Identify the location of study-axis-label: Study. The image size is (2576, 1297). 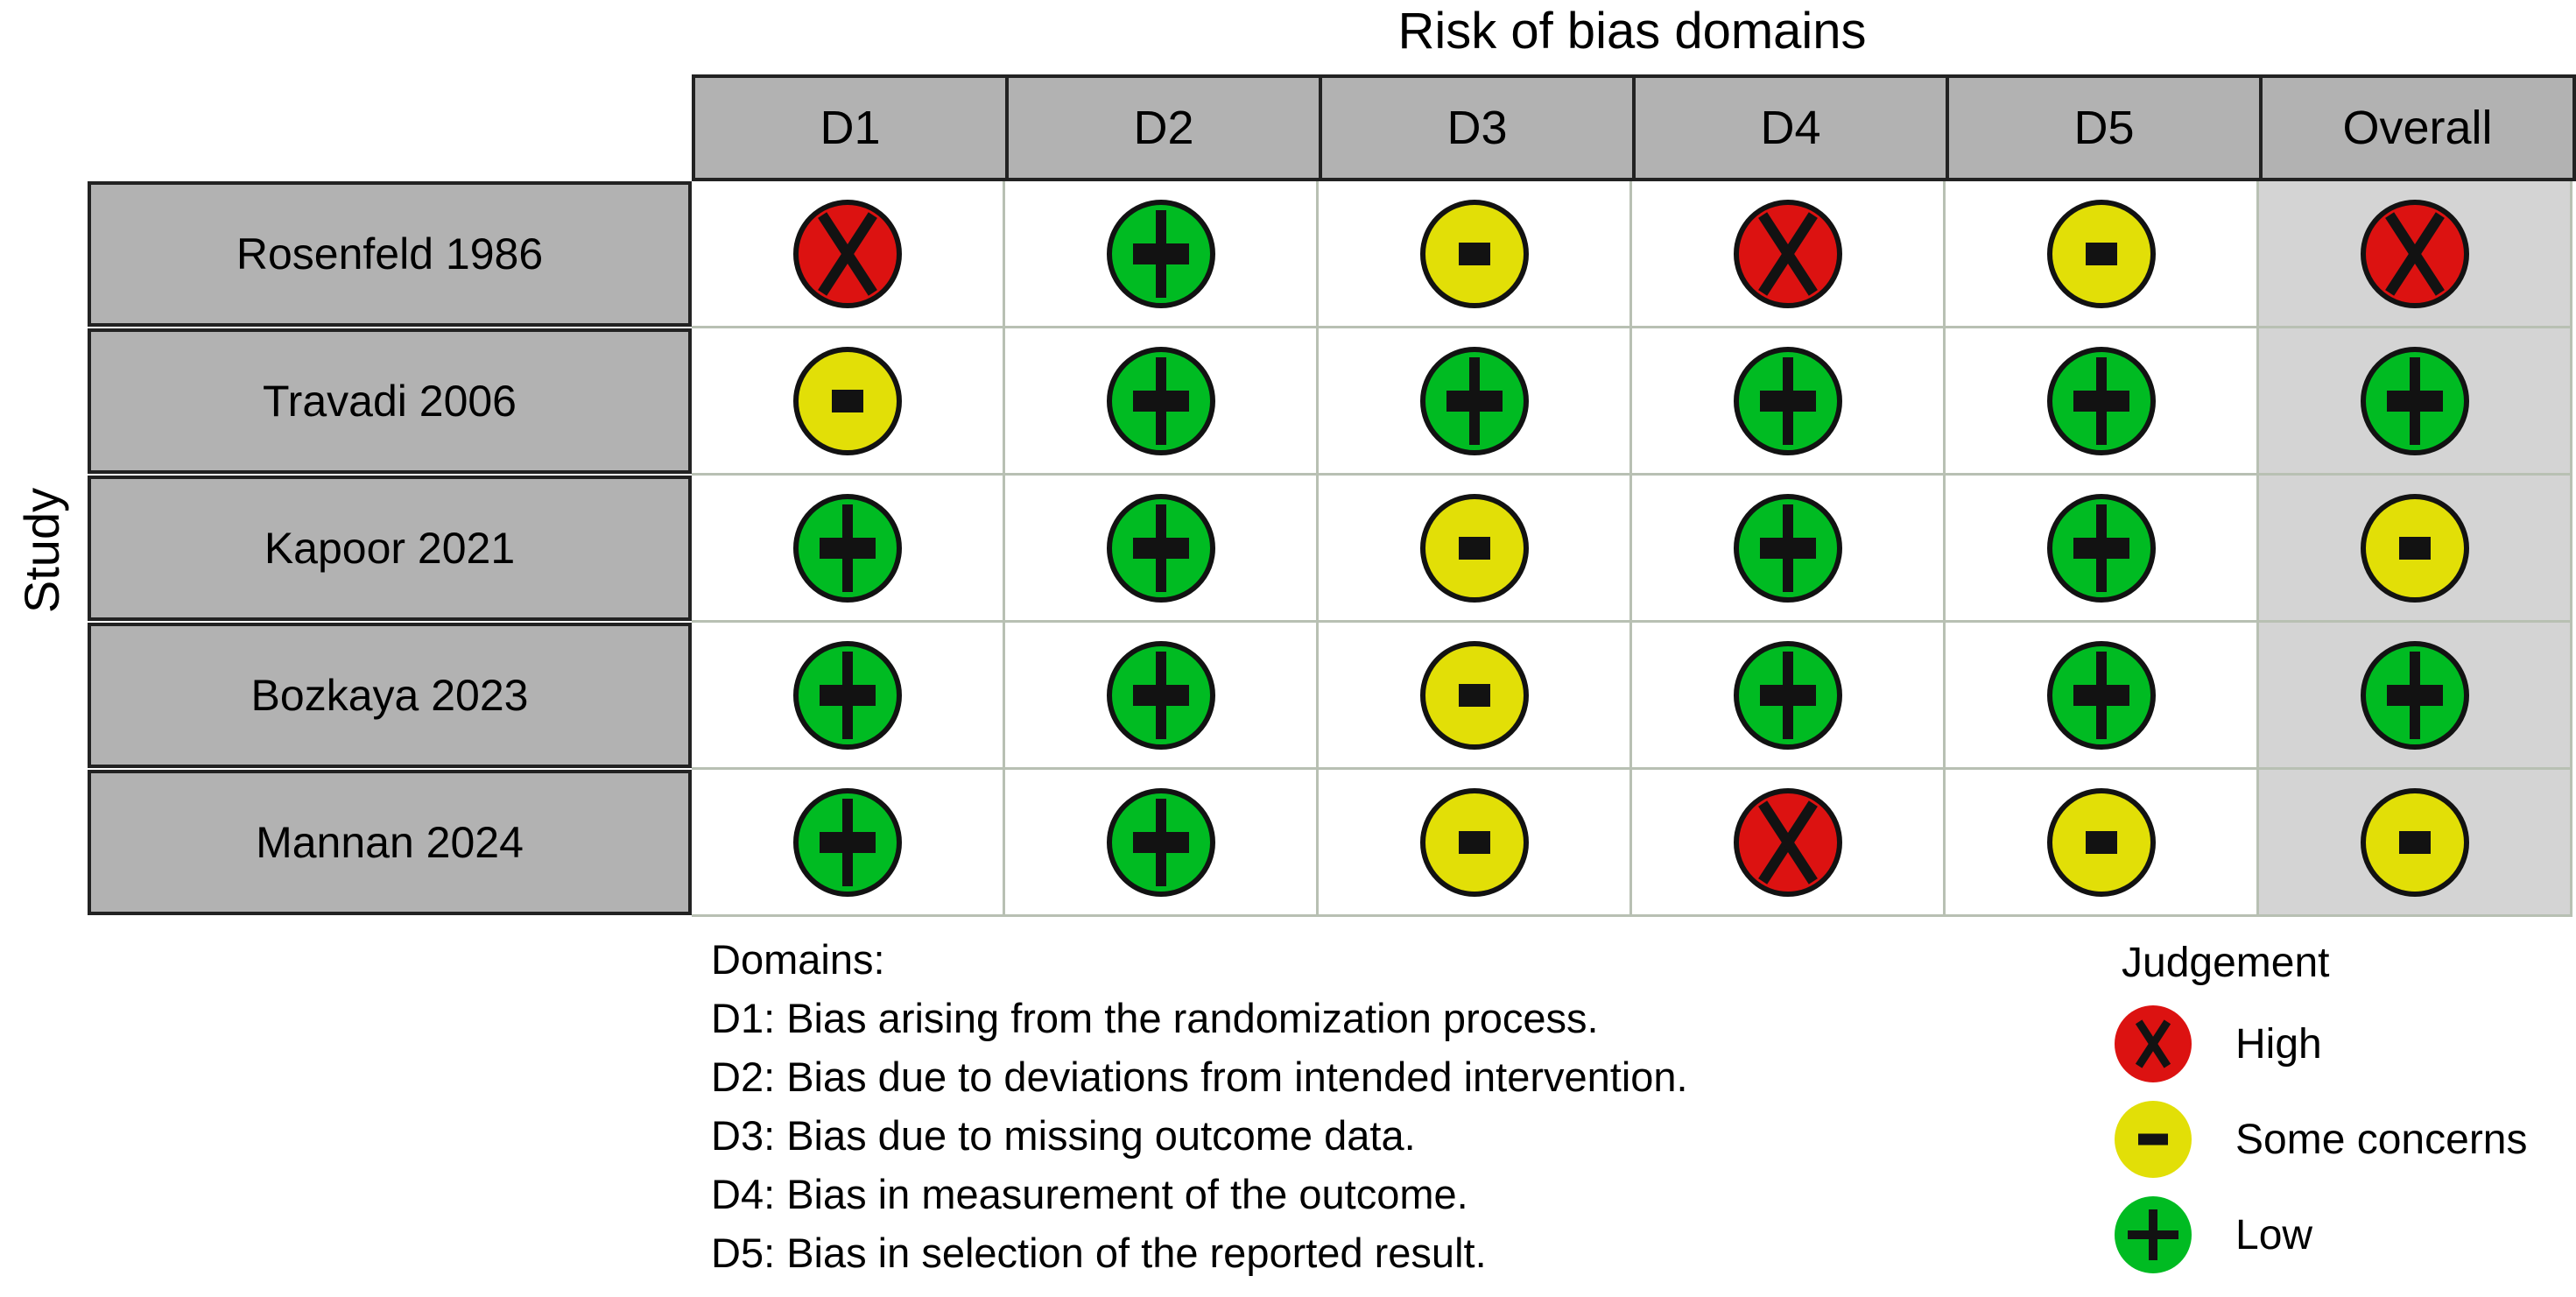
(42, 550).